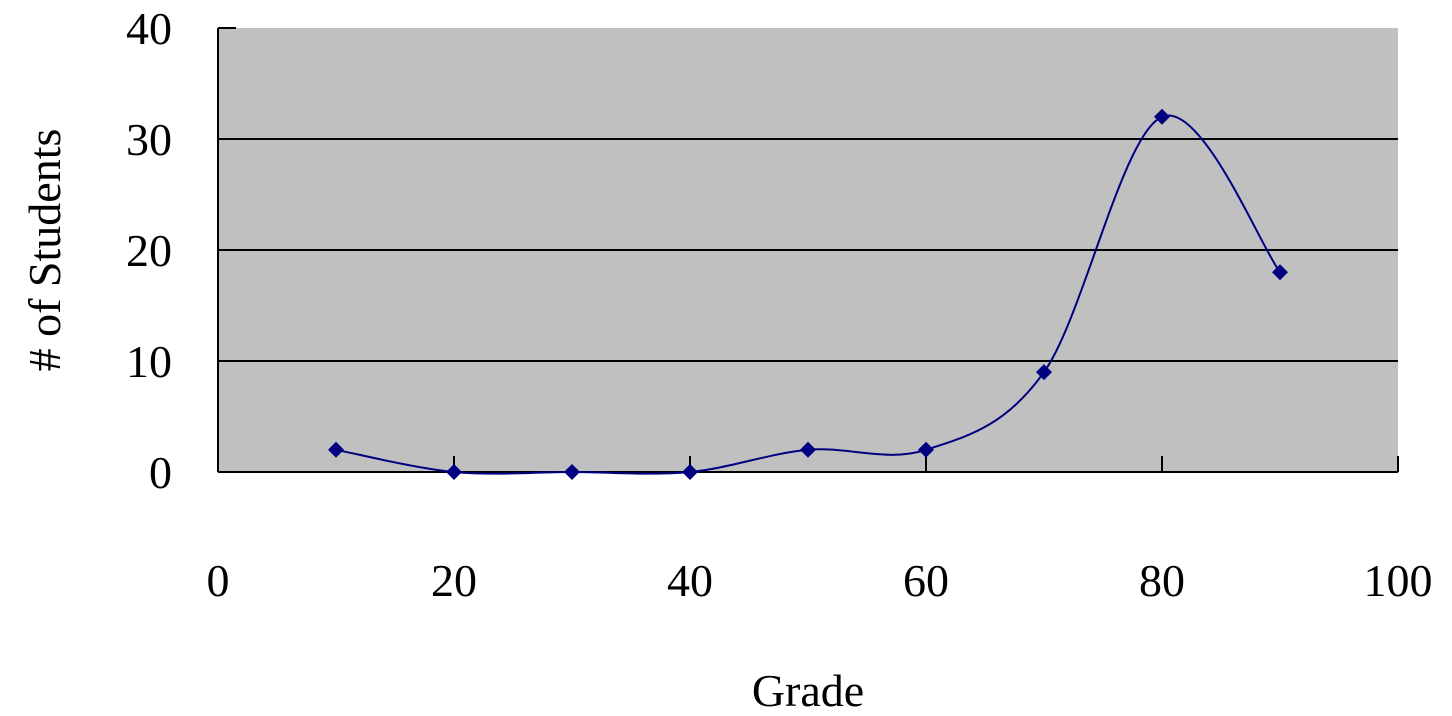  I want to click on y-axis-title: # of Students, so click(44, 250).